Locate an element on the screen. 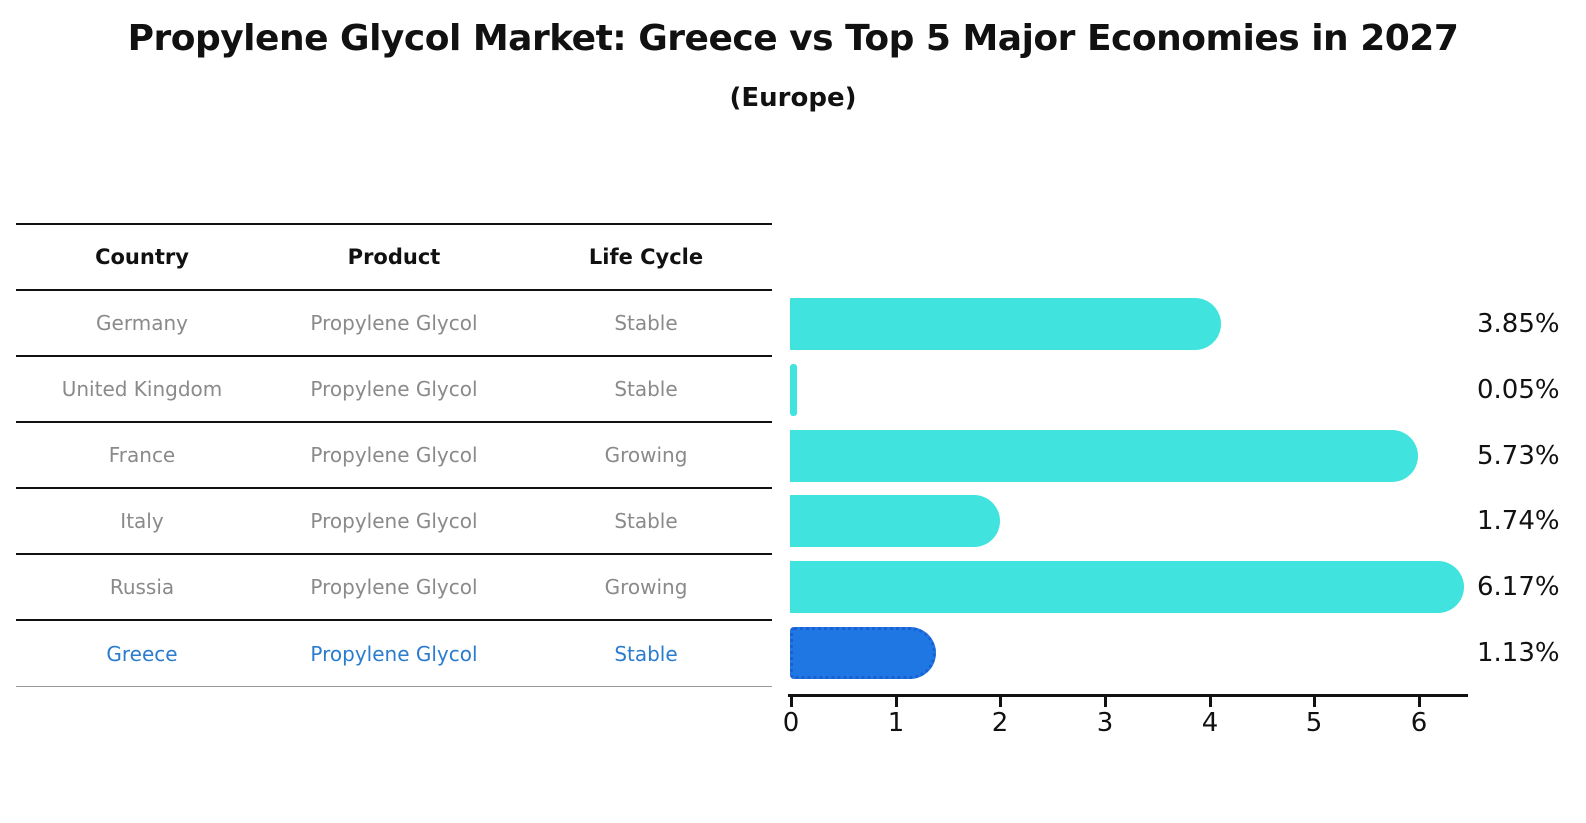 The width and height of the screenshot is (1586, 823). table-header-row: Country Product Life Cycle is located at coordinates (394, 258).